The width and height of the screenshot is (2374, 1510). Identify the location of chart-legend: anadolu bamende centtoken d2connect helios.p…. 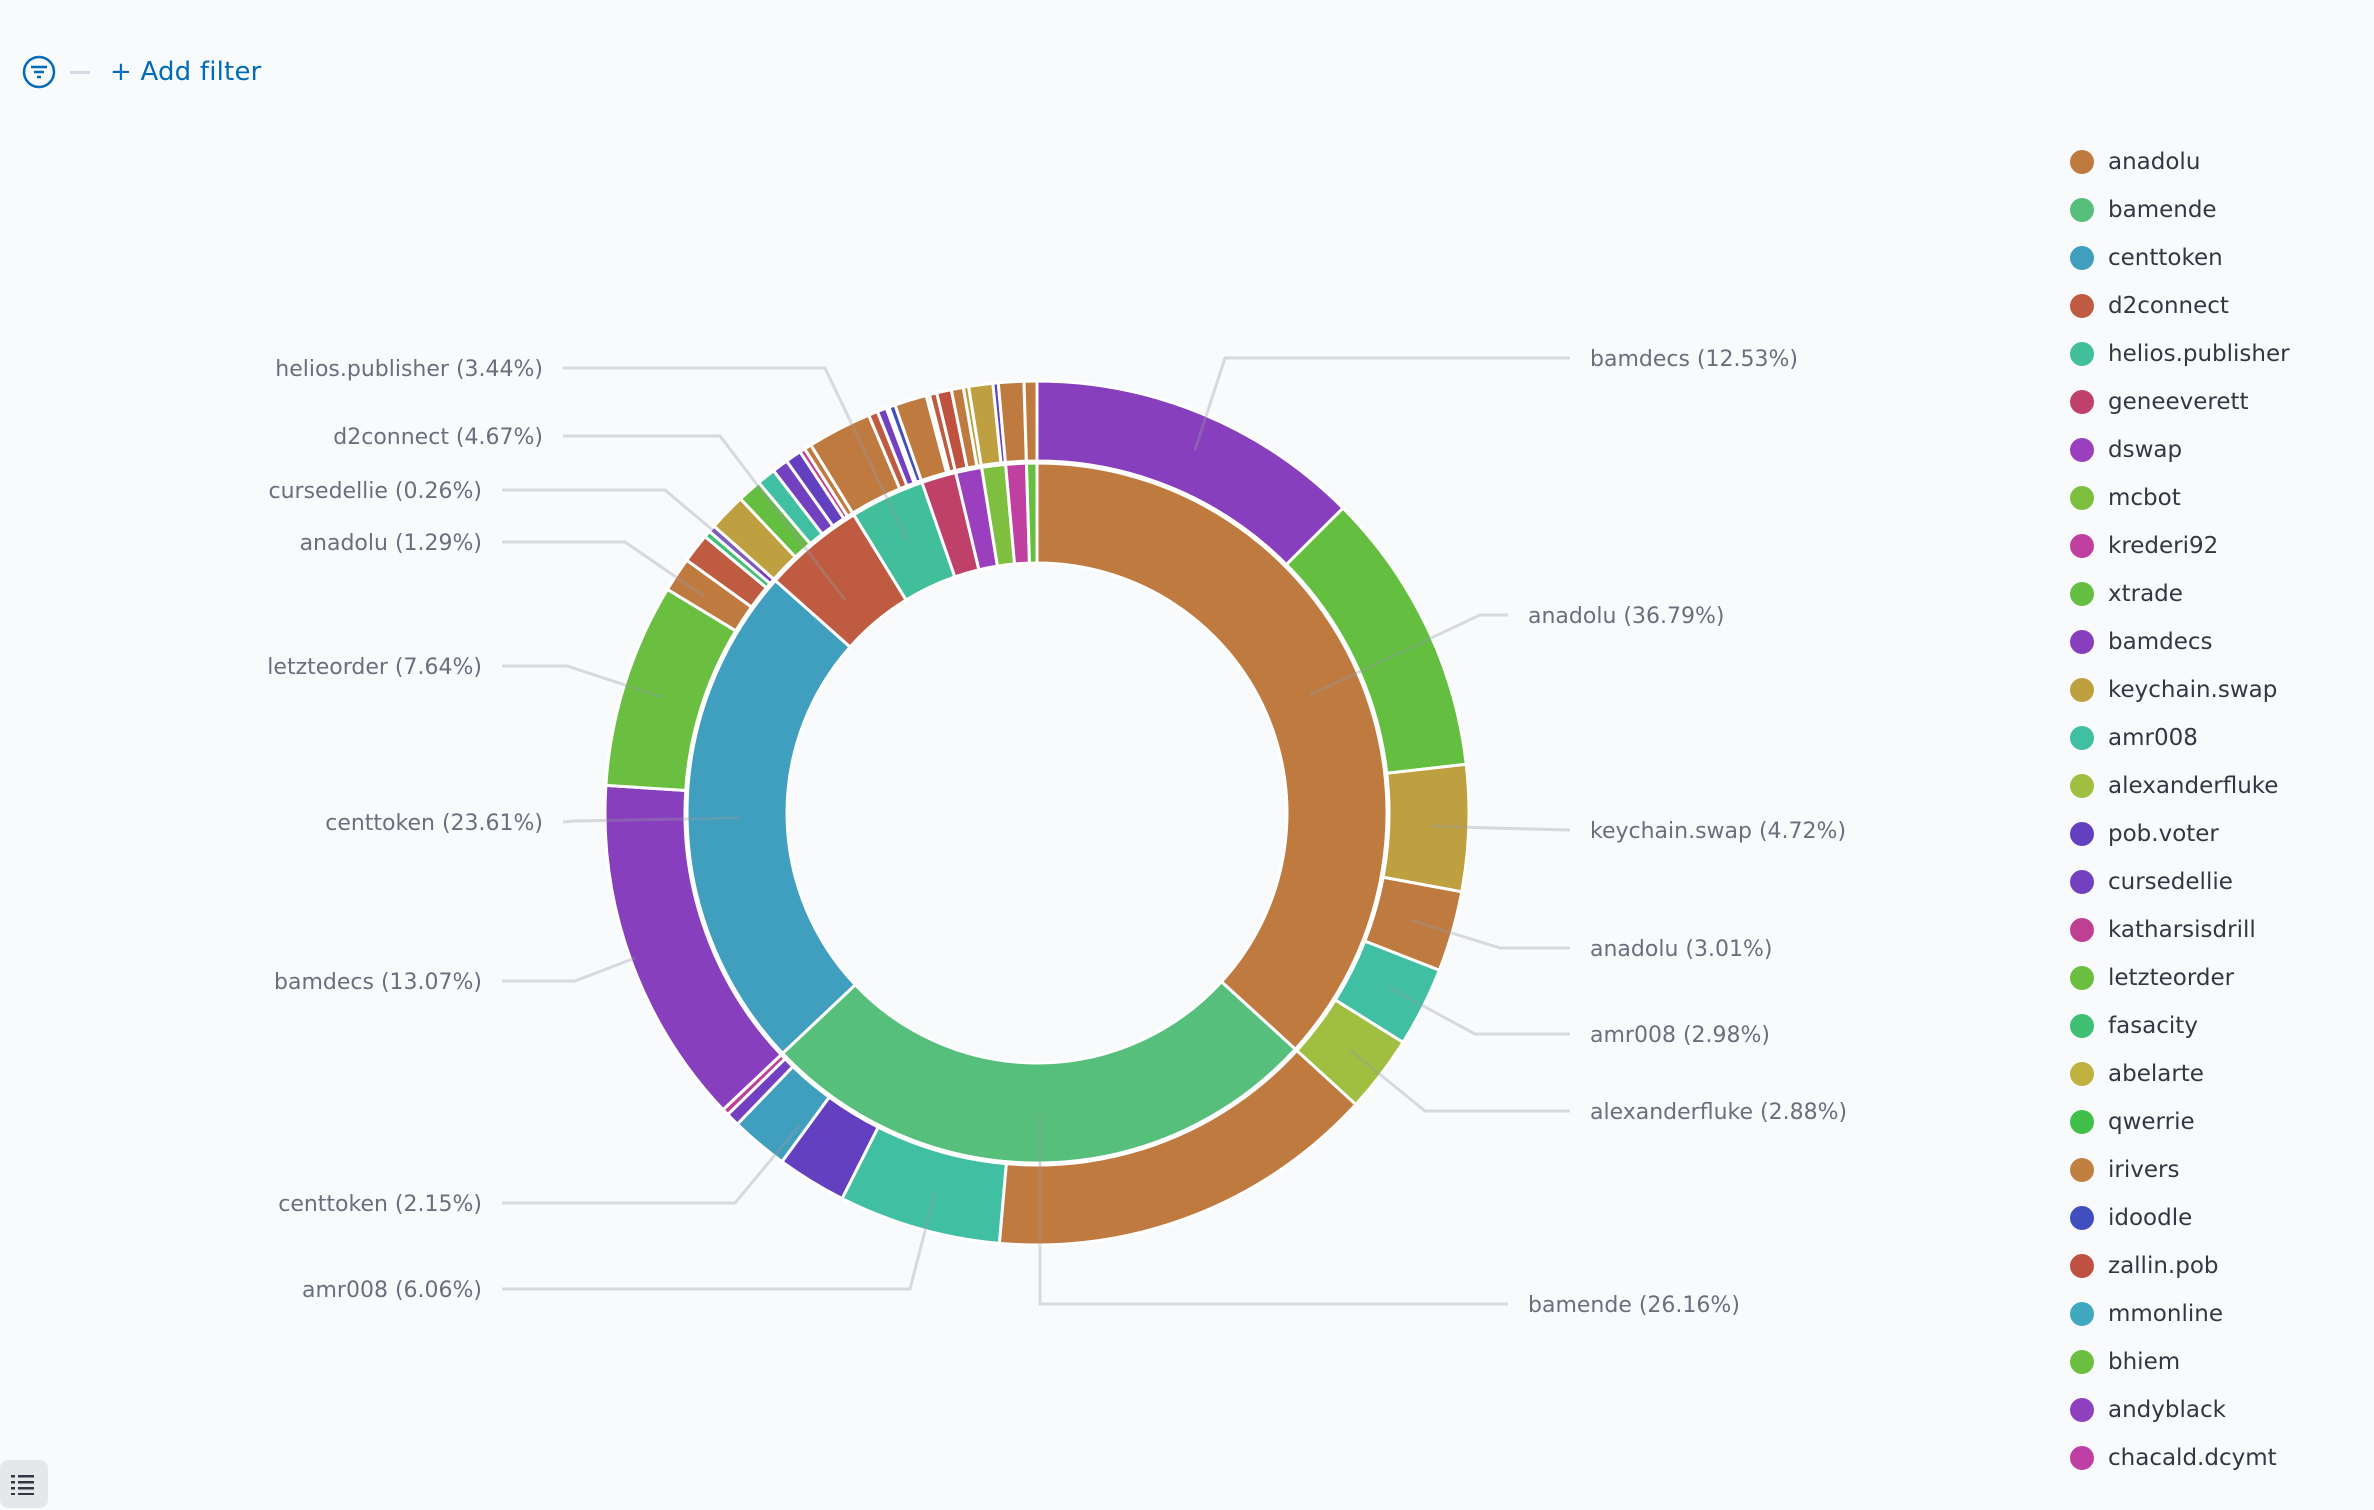
(2180, 810).